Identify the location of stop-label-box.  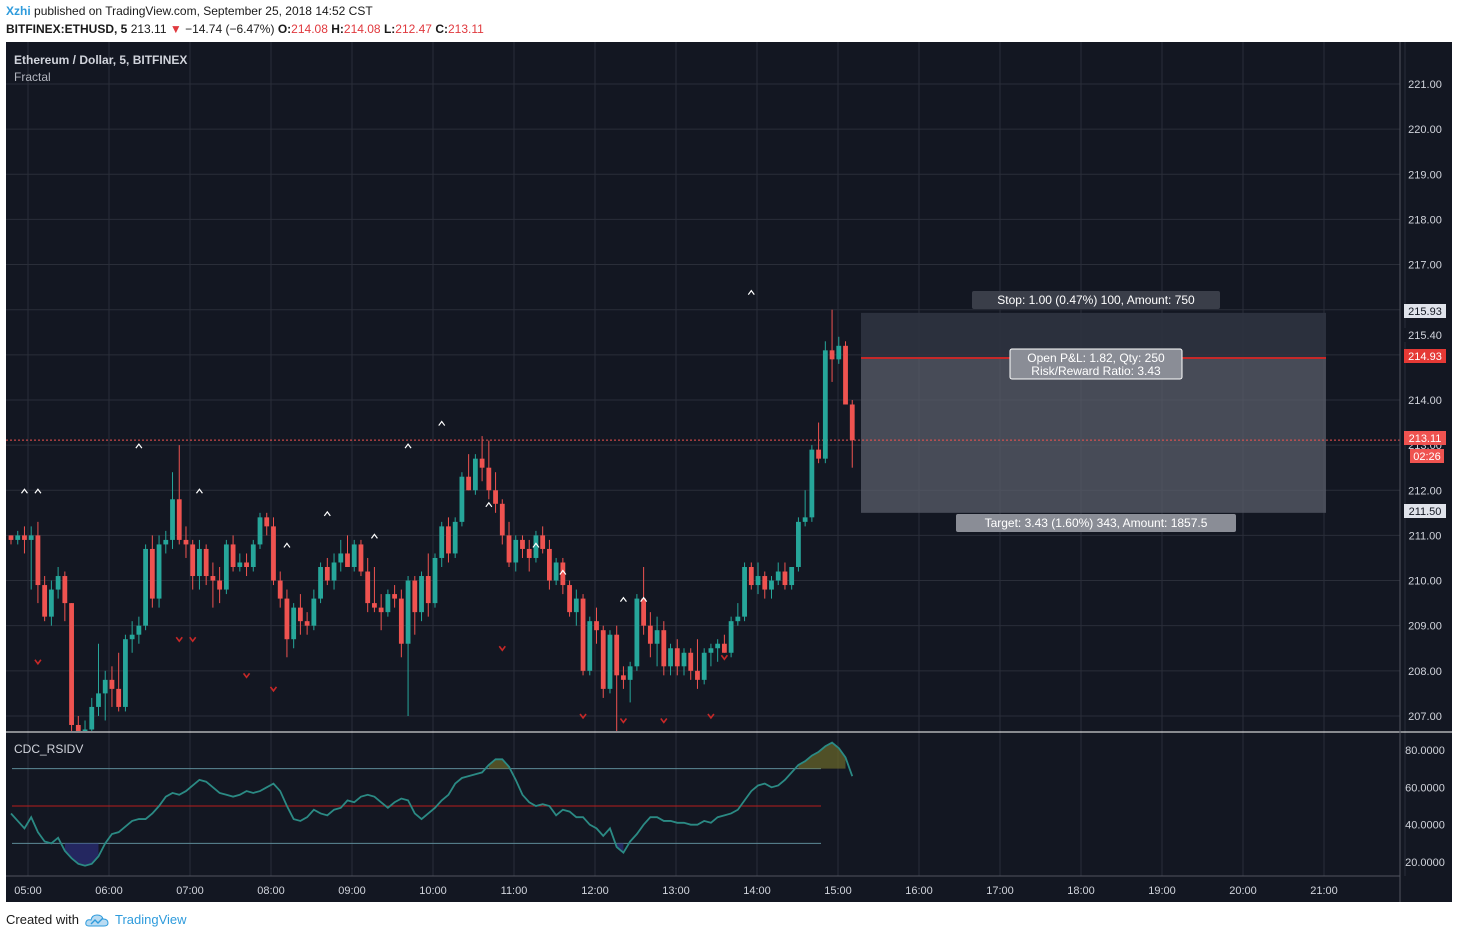
(1096, 300).